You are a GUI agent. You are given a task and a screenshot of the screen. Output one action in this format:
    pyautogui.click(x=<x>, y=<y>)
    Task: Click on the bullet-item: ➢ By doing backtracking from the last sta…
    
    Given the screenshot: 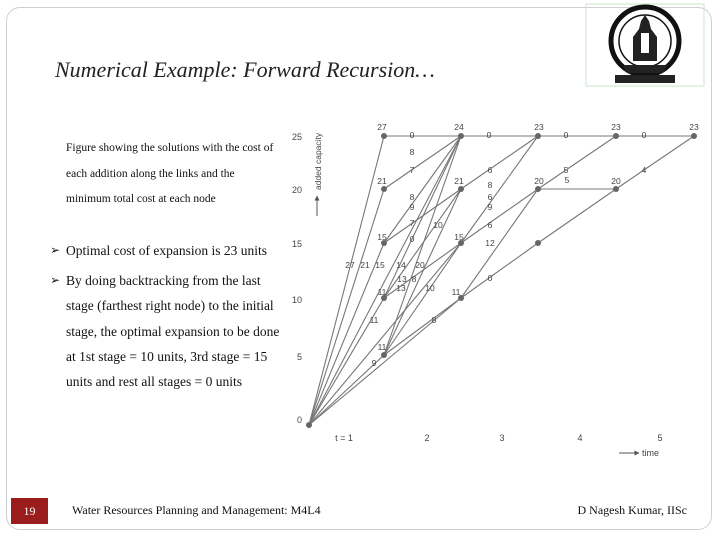 What is the action you would take?
    pyautogui.click(x=170, y=331)
    